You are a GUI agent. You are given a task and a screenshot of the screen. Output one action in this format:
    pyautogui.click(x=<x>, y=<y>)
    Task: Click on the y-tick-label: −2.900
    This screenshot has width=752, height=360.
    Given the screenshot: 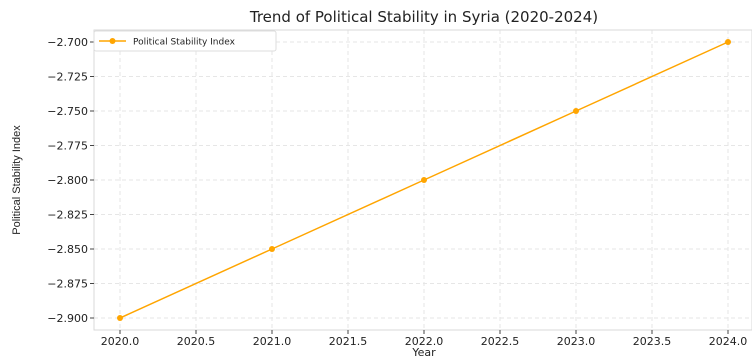 What is the action you would take?
    pyautogui.click(x=67, y=318)
    